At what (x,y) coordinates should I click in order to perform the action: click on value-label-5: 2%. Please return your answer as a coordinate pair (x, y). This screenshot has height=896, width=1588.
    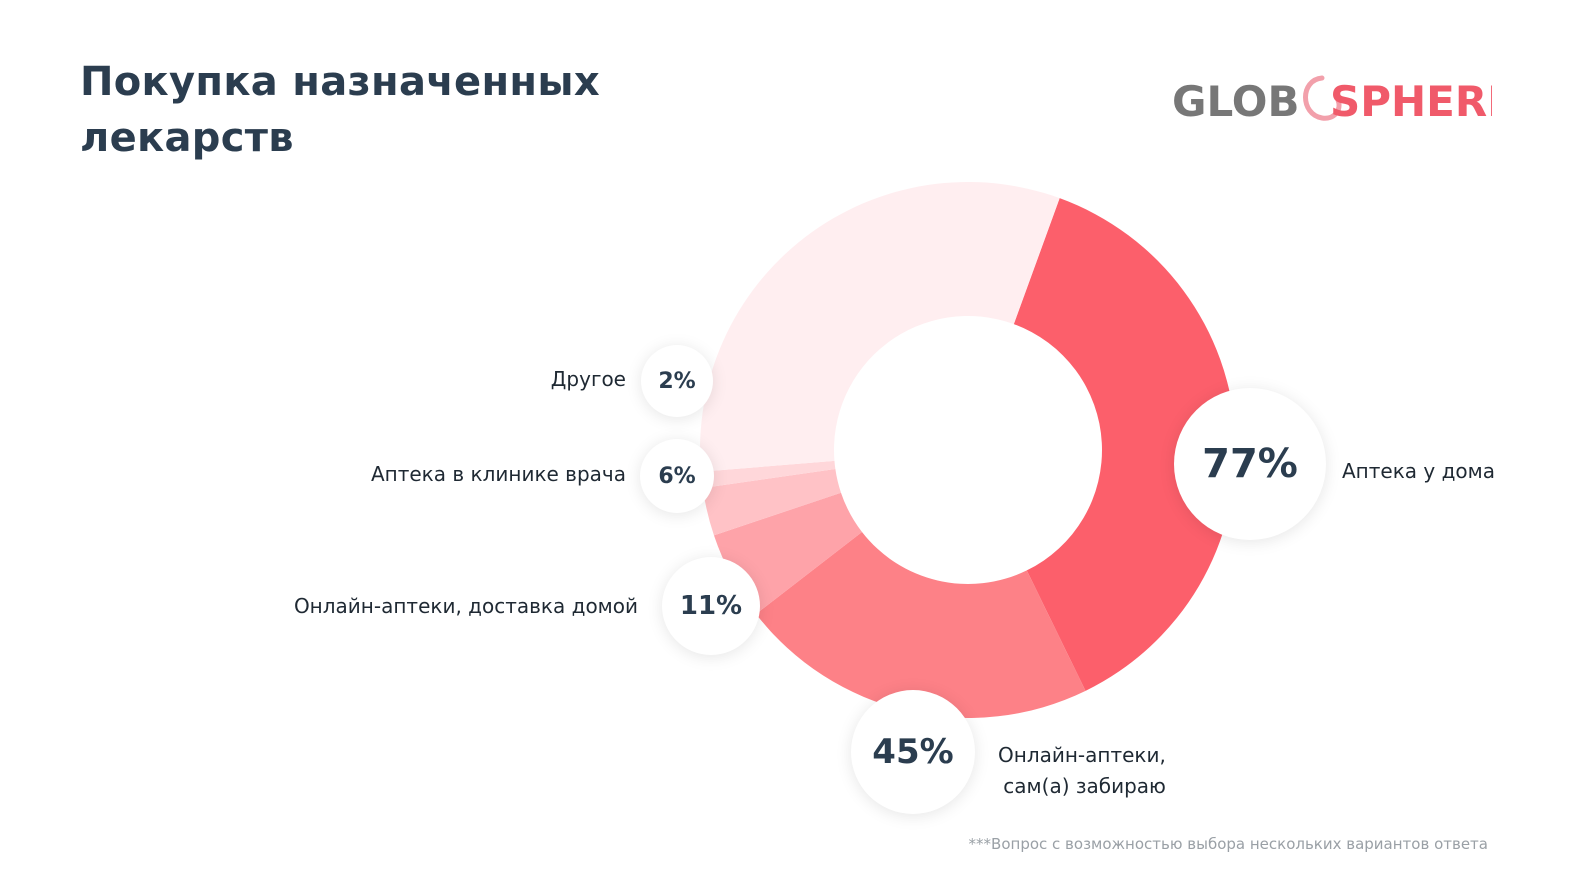
    Looking at the image, I should click on (677, 381).